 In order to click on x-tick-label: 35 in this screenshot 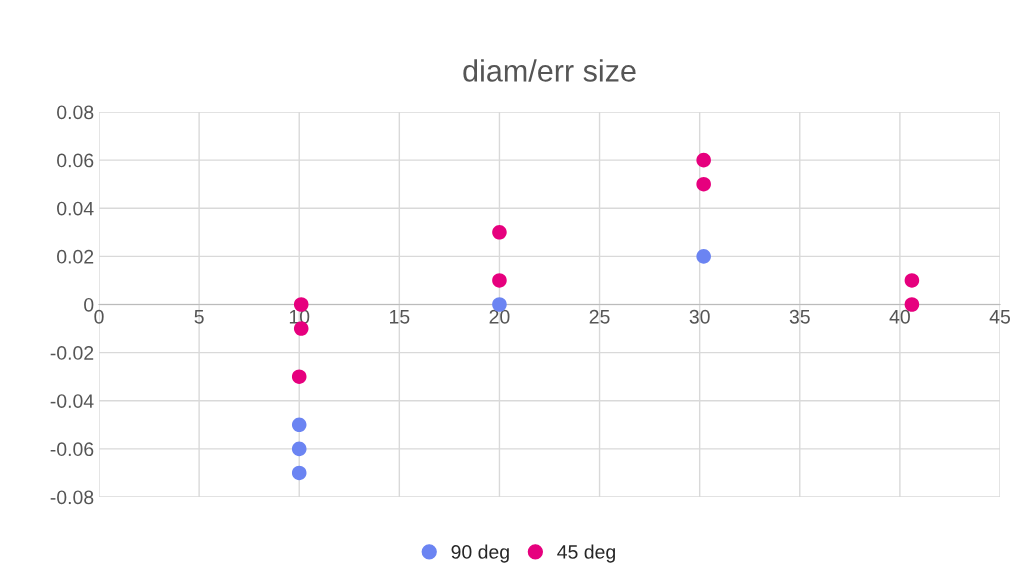, I will do `click(799, 316)`.